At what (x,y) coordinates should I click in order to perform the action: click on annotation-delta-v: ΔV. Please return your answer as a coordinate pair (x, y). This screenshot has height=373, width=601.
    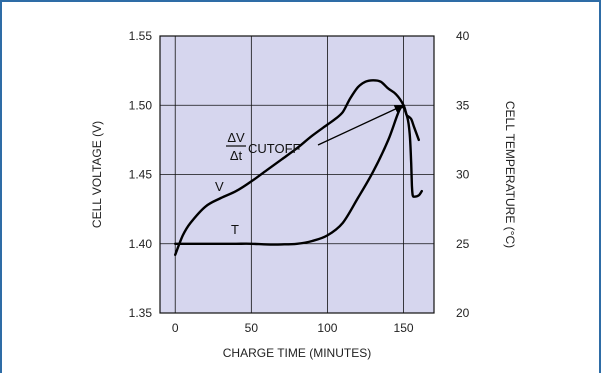
    Looking at the image, I should click on (236, 137).